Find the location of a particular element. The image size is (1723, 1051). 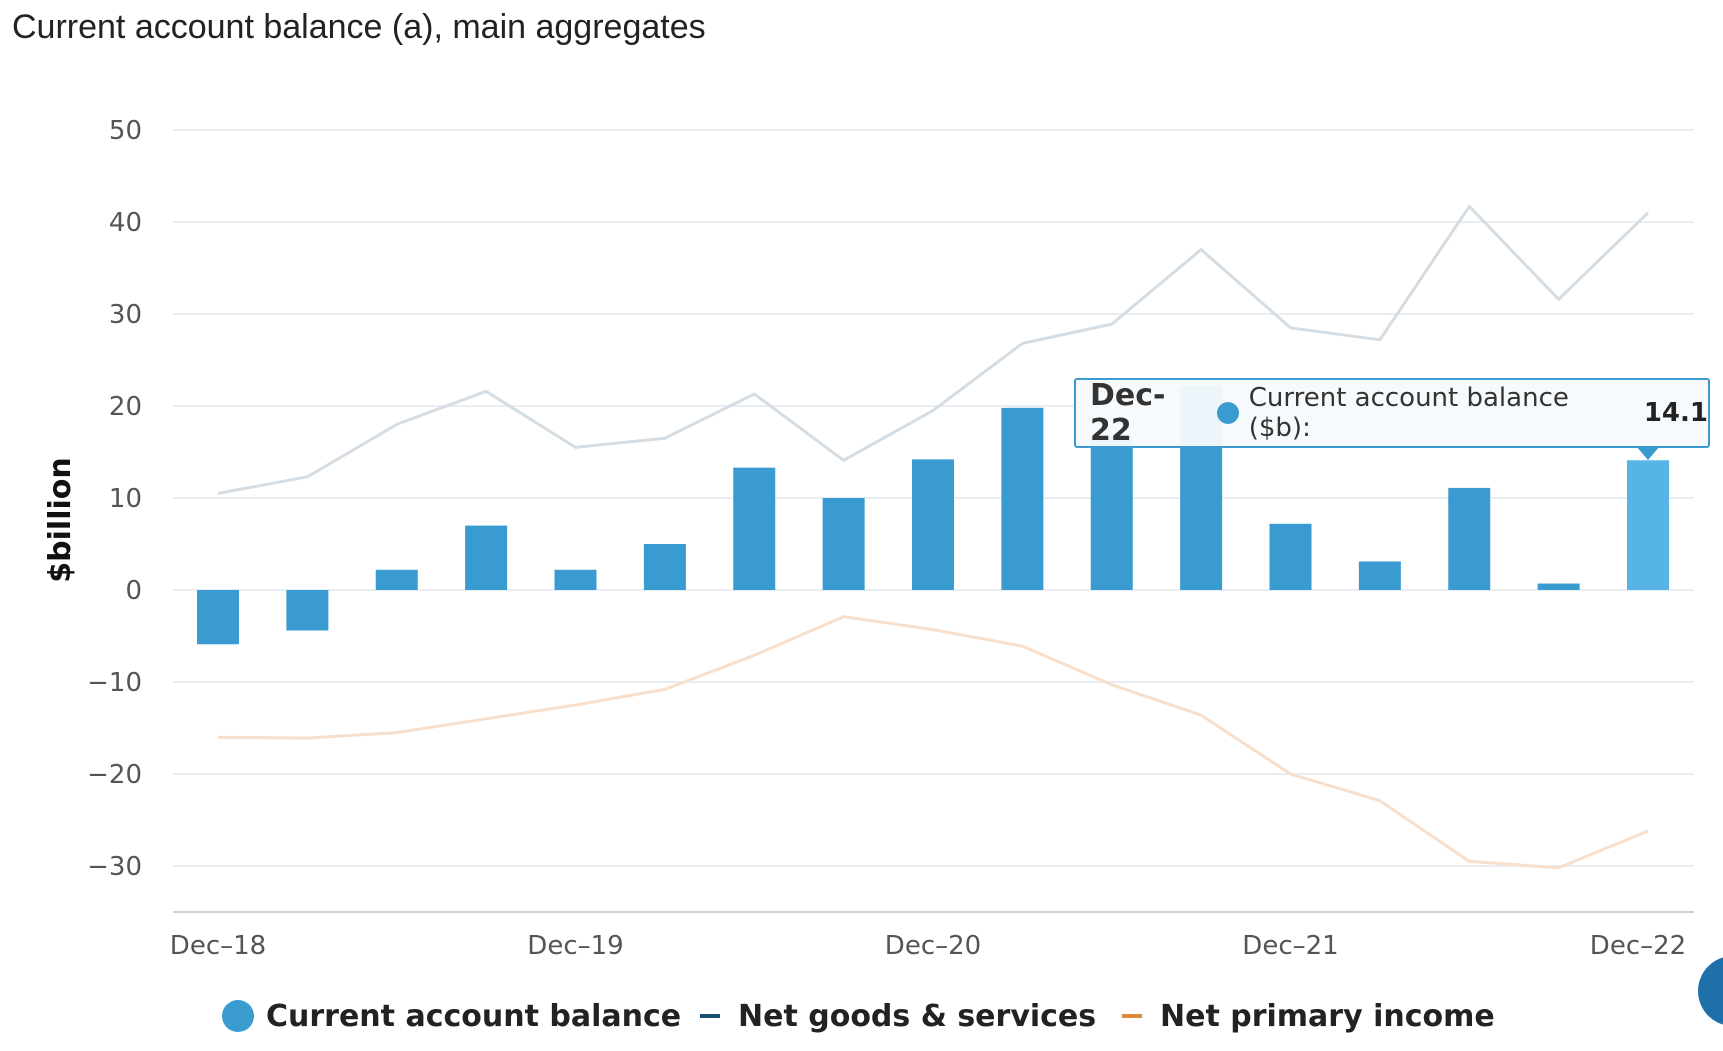

x-tick-label: Dec–19 is located at coordinates (575, 946).